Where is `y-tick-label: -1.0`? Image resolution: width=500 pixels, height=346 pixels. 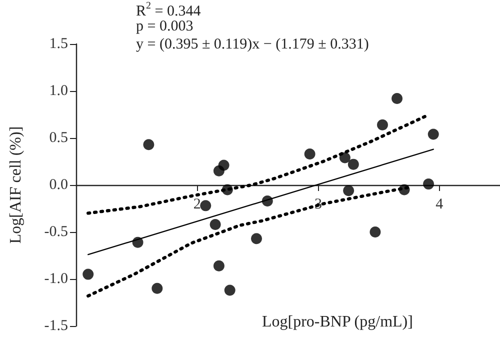 y-tick-label: -1.0 is located at coordinates (56, 279).